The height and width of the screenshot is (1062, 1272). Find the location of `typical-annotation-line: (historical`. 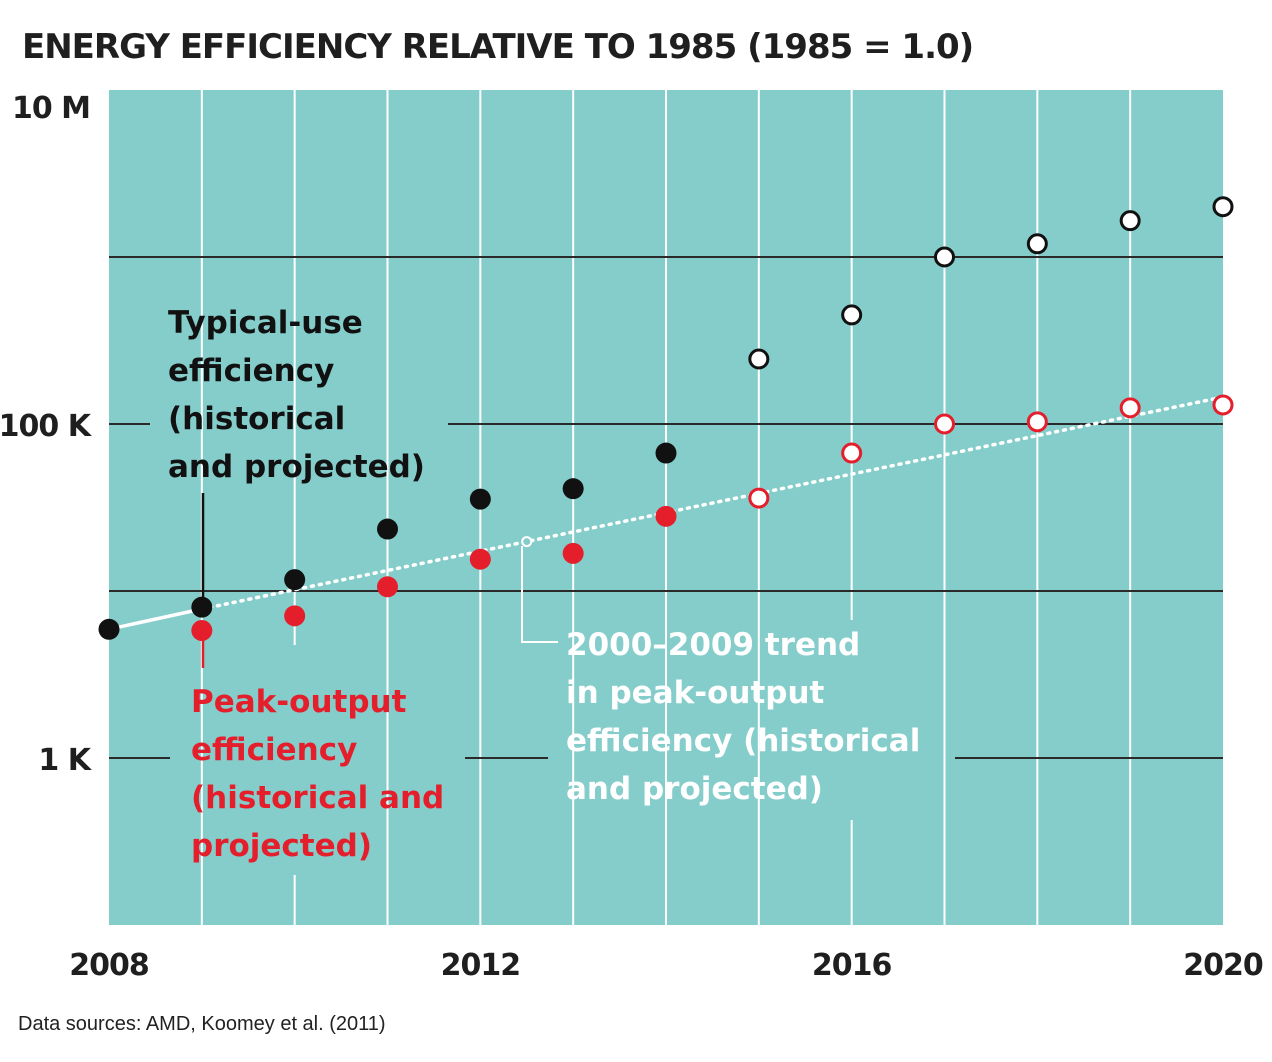

typical-annotation-line: (historical is located at coordinates (256, 419).